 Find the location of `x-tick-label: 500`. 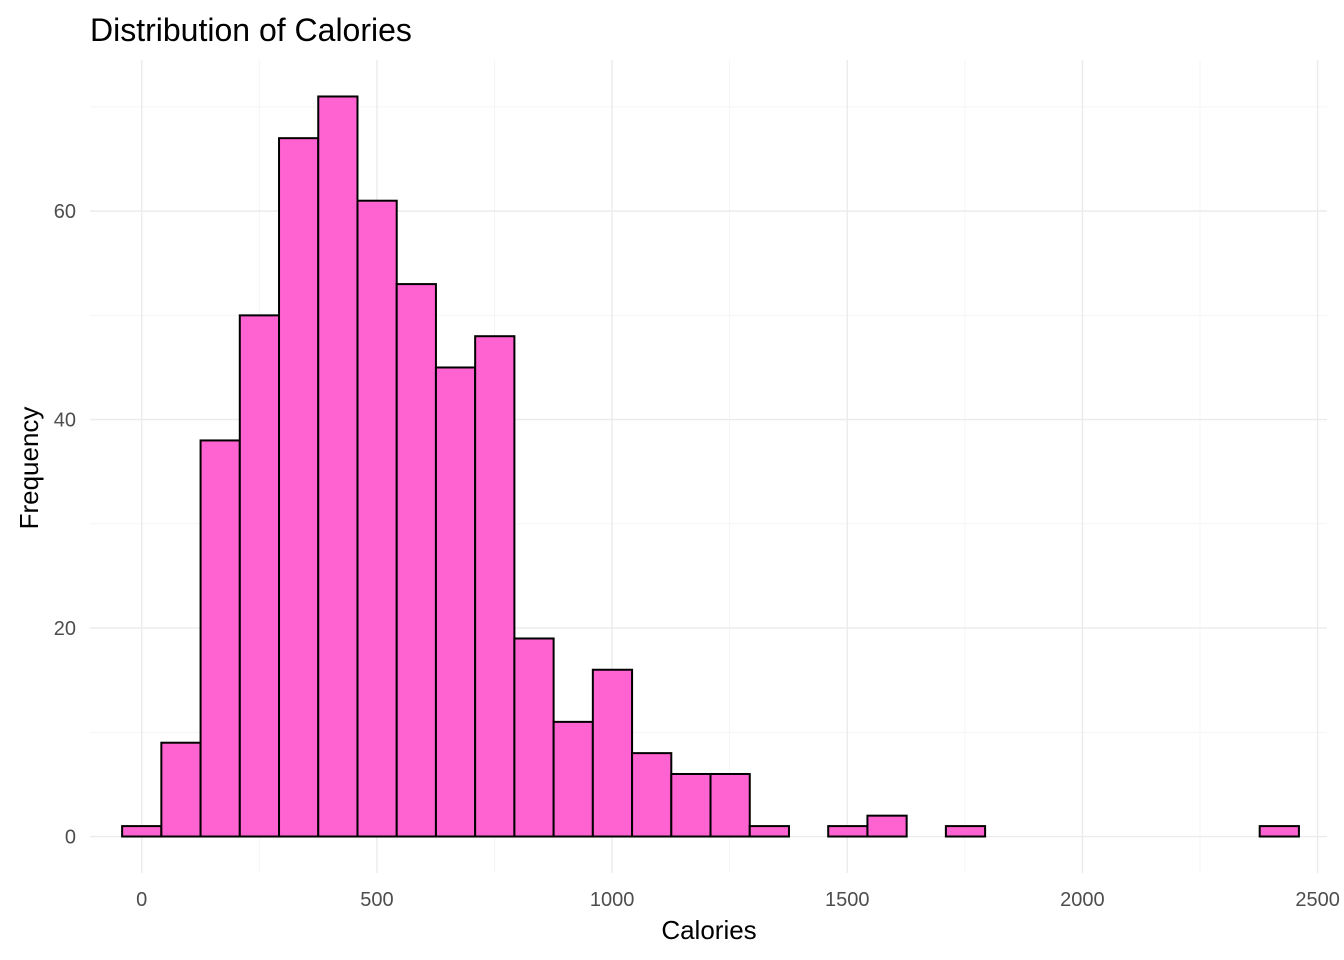

x-tick-label: 500 is located at coordinates (376, 900).